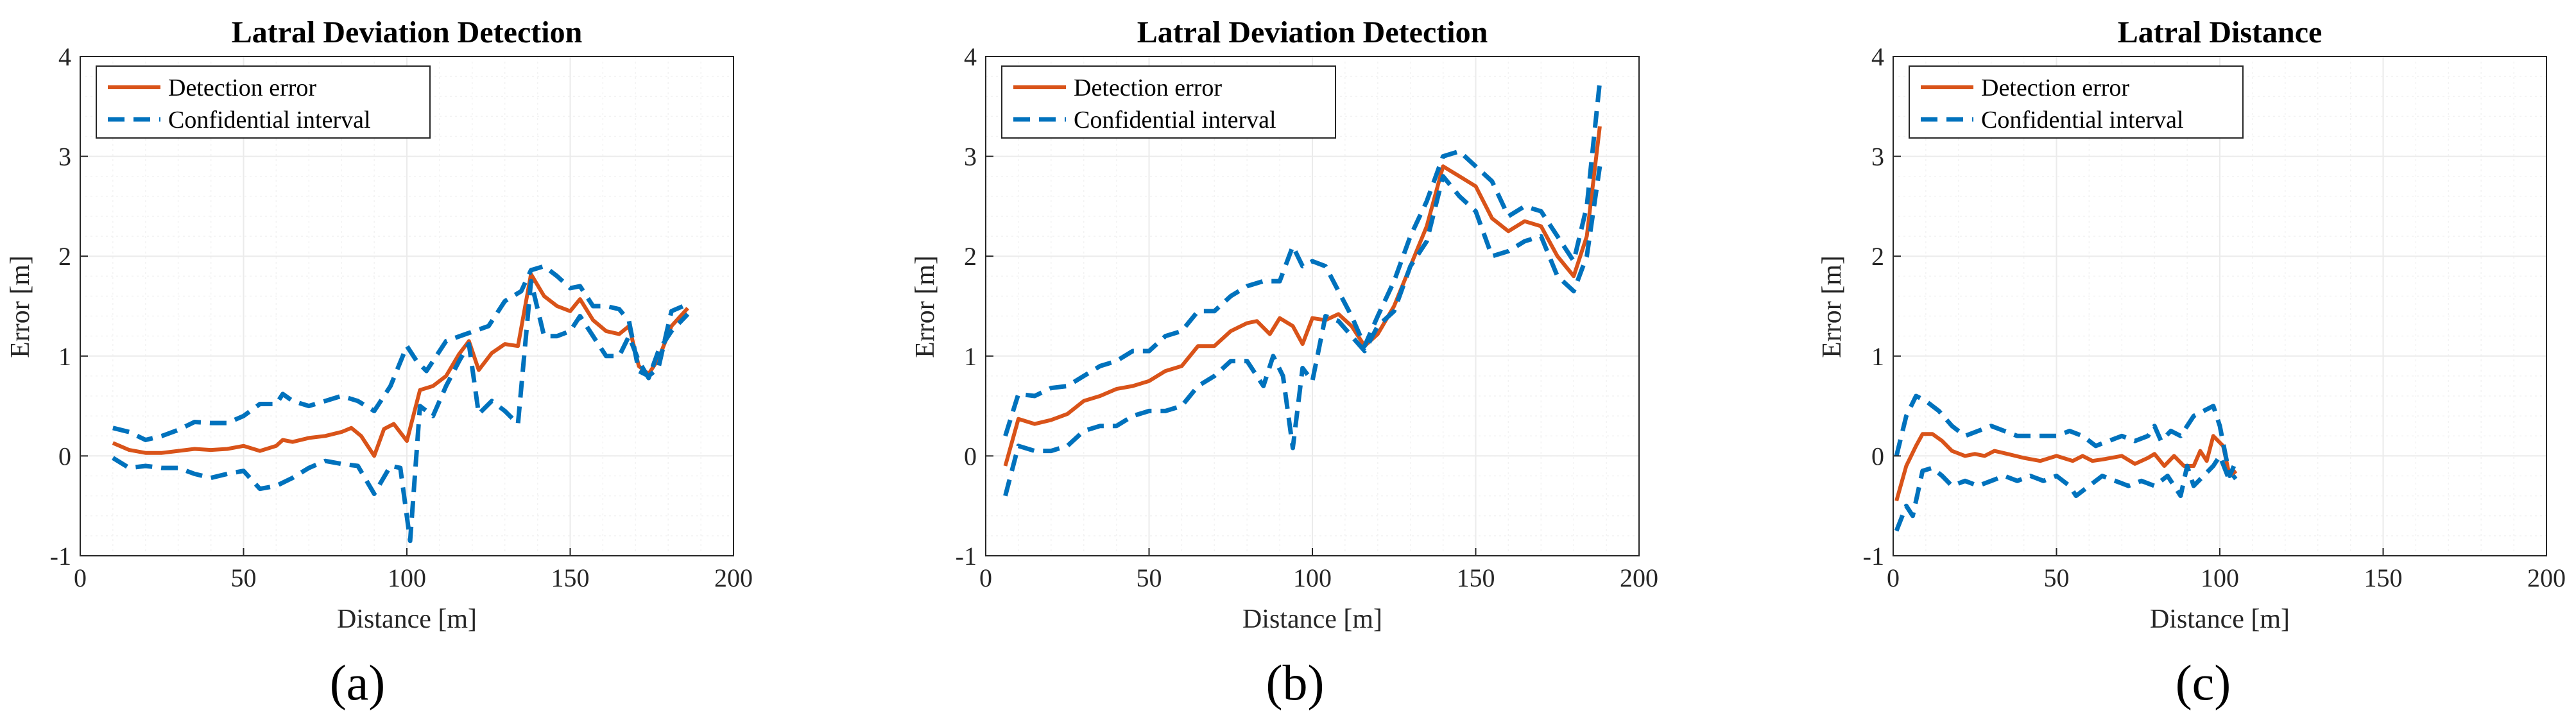 Image resolution: width=2576 pixels, height=722 pixels. What do you see at coordinates (407, 577) in the screenshot?
I see `panel-a-xtick-label: 100` at bounding box center [407, 577].